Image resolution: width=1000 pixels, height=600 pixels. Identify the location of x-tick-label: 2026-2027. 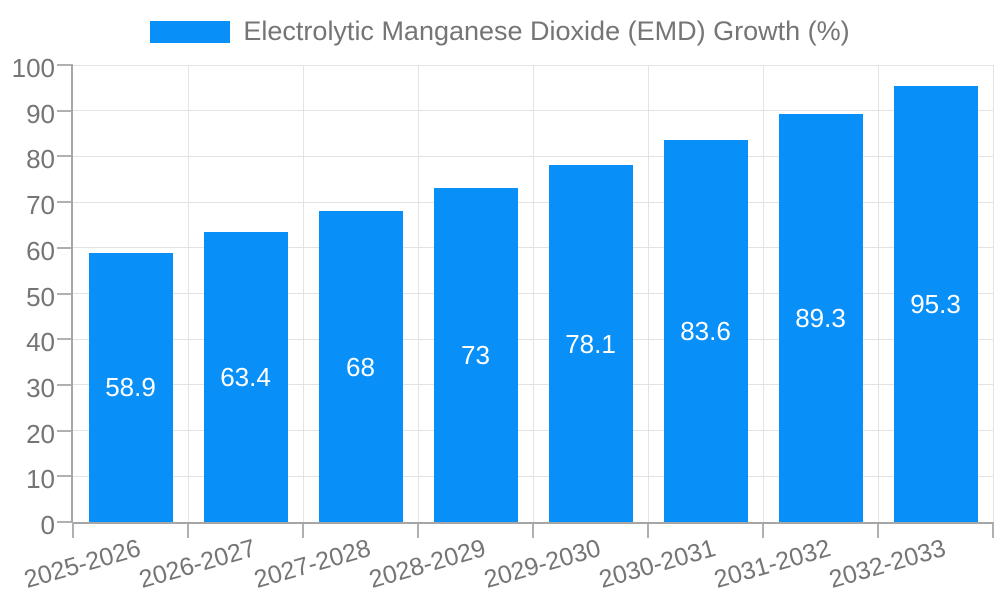
(197, 564).